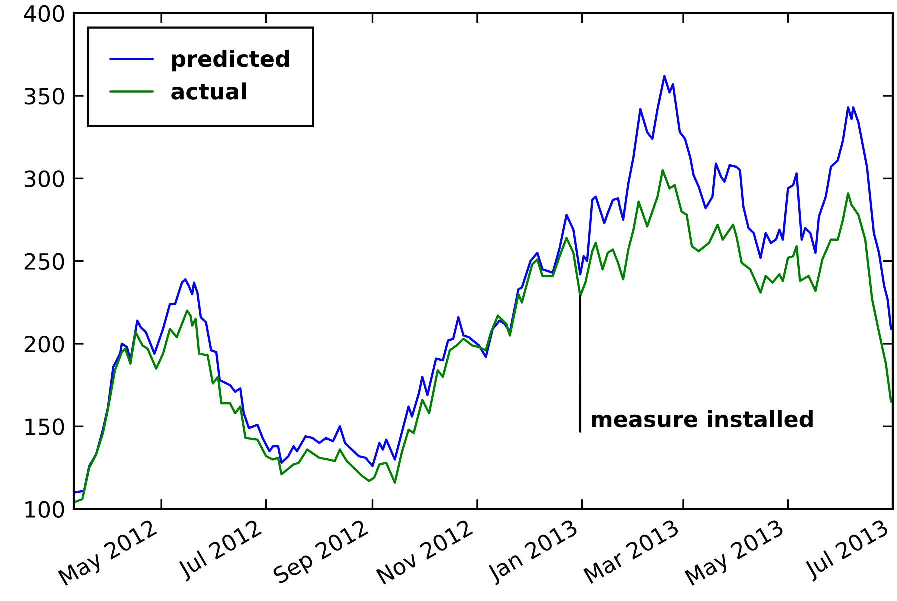 The width and height of the screenshot is (897, 601). I want to click on y-tick-label: 350, so click(44, 96).